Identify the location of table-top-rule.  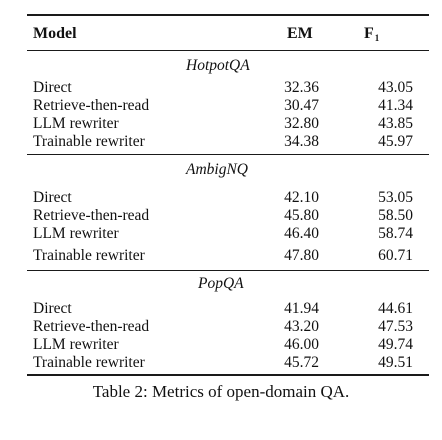
(228, 15).